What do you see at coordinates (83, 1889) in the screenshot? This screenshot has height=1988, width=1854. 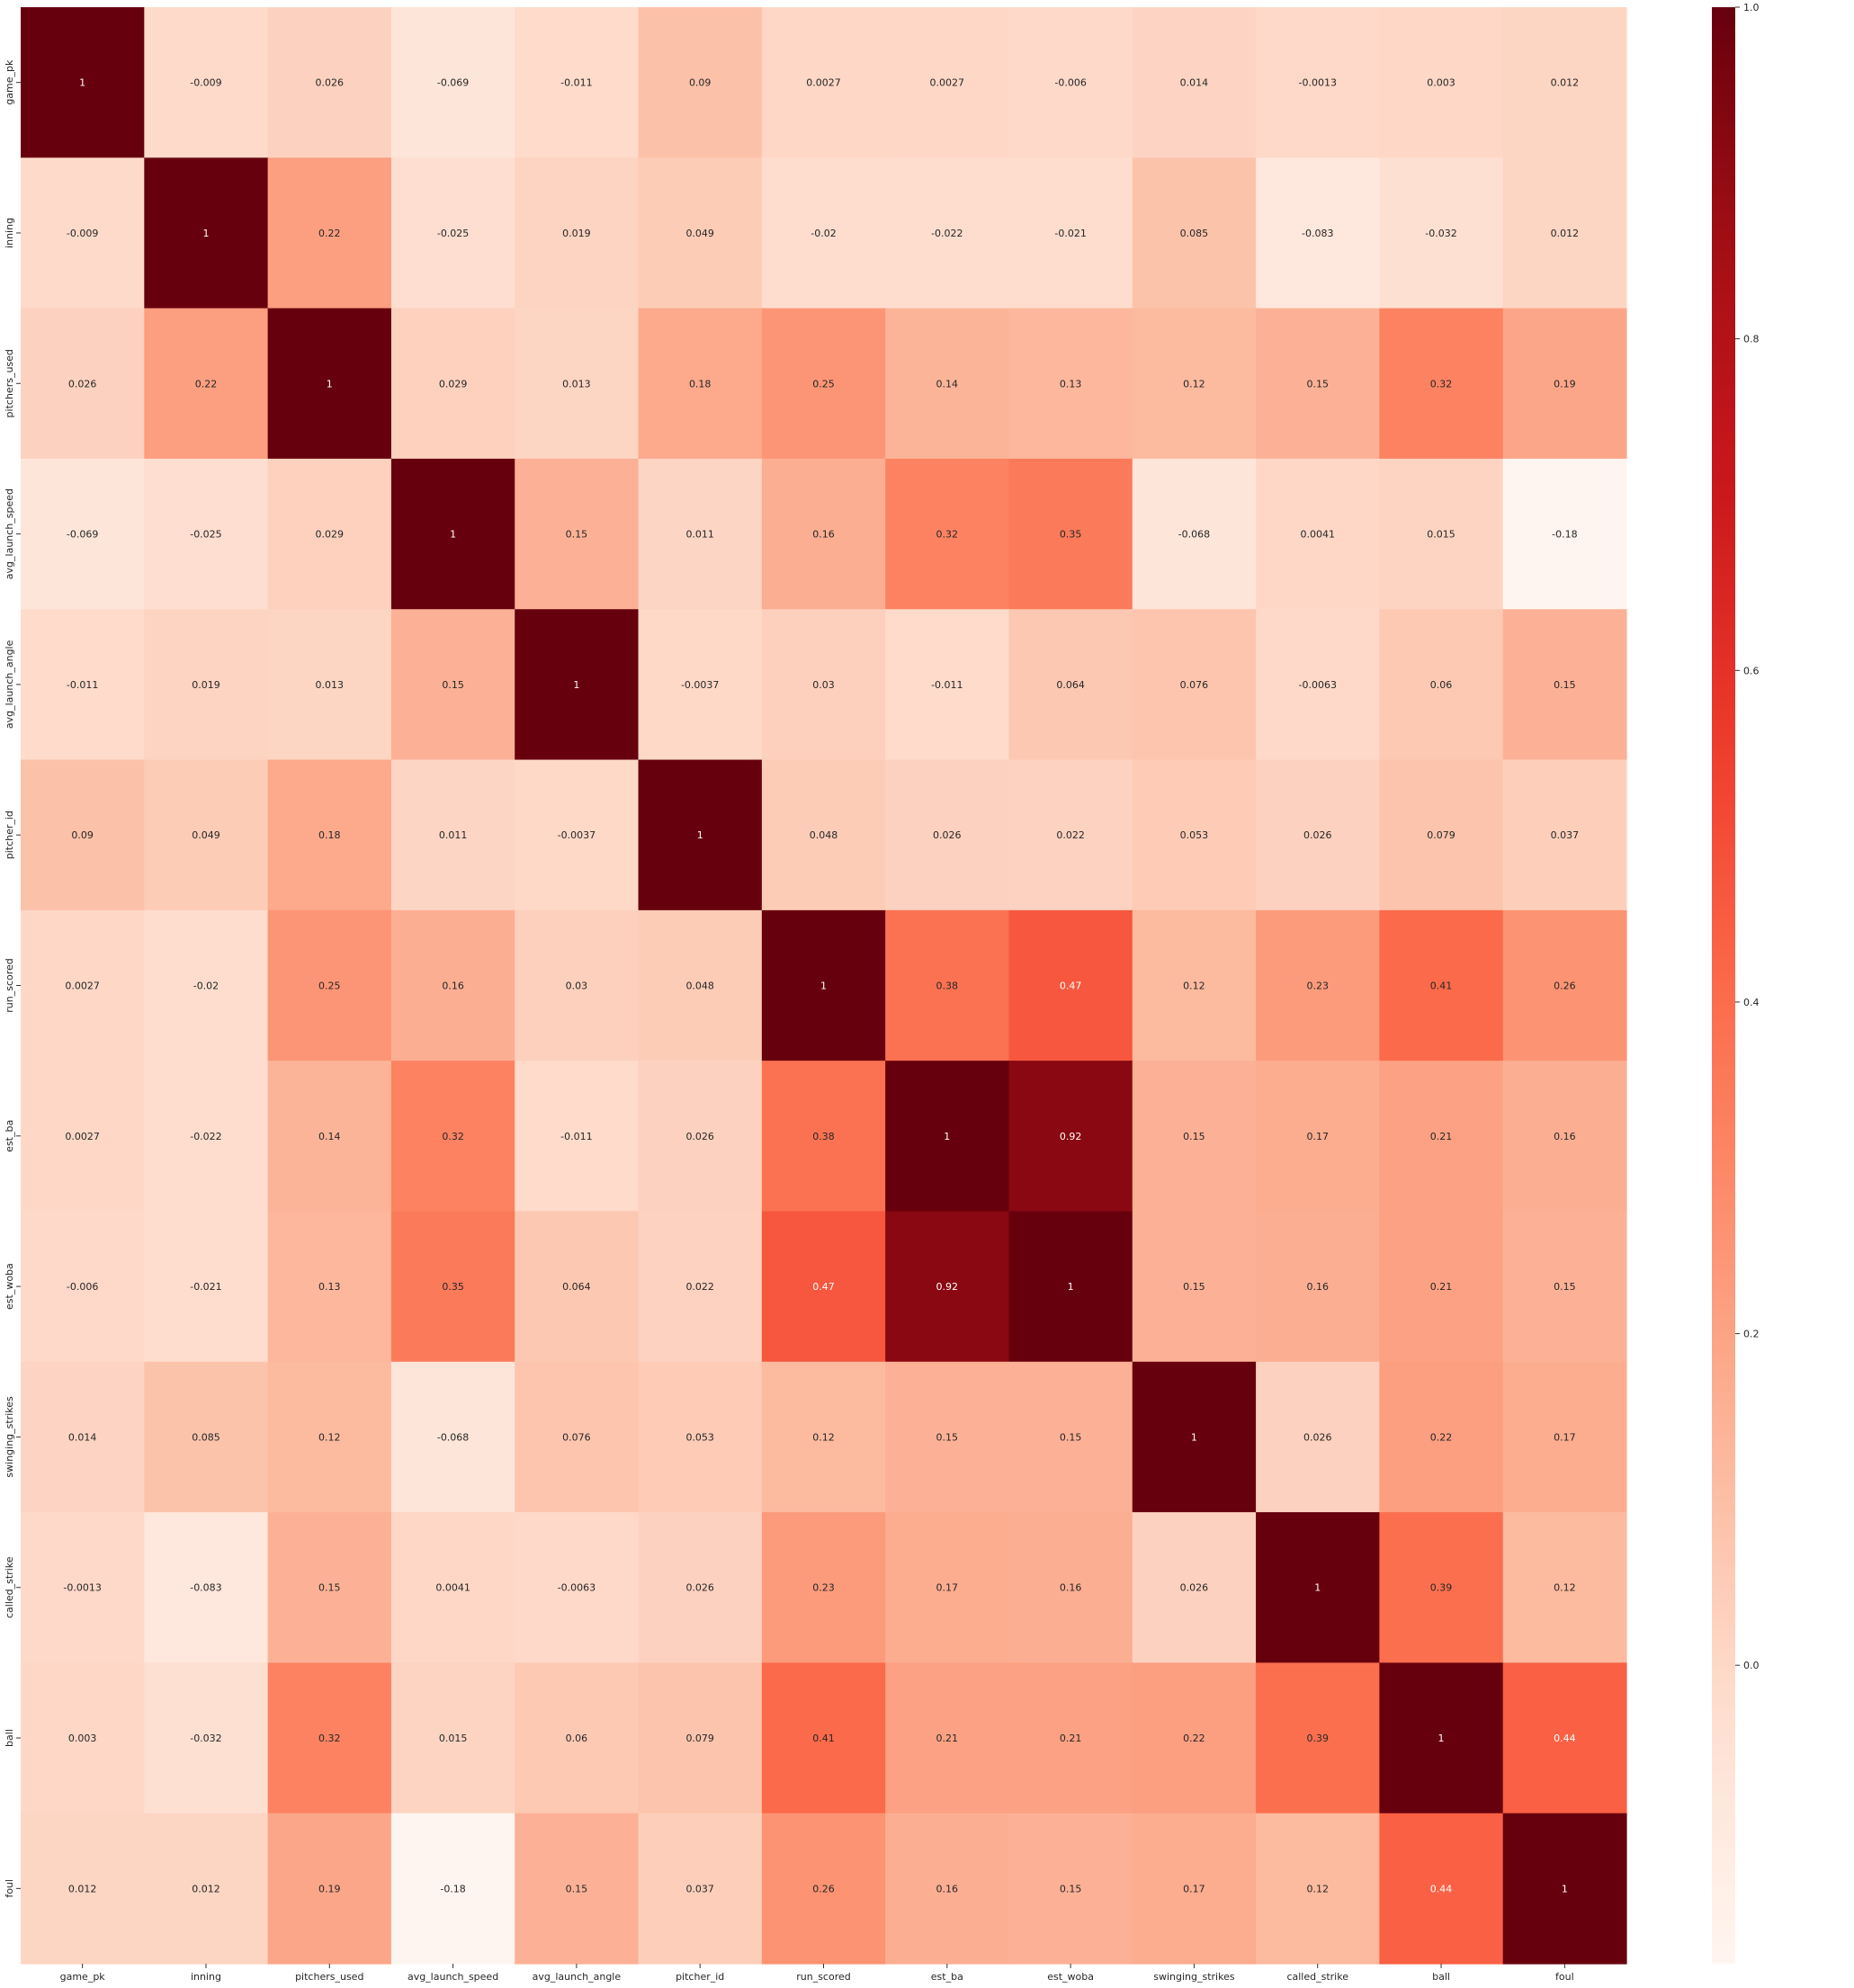 I see `heatmap-cell-foul-game_pk` at bounding box center [83, 1889].